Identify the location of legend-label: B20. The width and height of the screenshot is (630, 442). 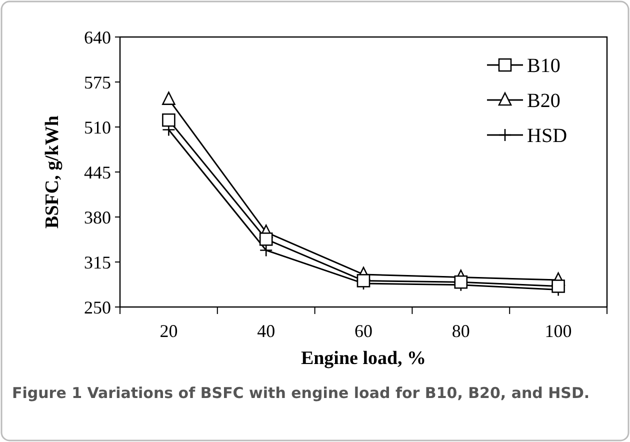
(543, 101).